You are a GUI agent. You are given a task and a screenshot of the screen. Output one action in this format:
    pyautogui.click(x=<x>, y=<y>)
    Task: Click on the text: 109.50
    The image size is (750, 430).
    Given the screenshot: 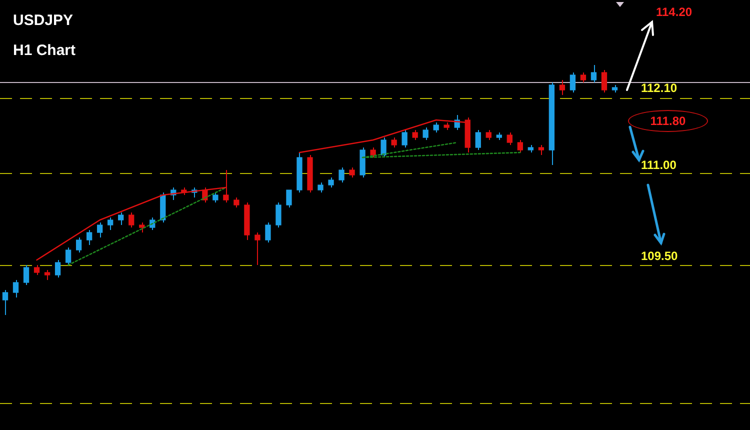 What is the action you would take?
    pyautogui.click(x=659, y=256)
    